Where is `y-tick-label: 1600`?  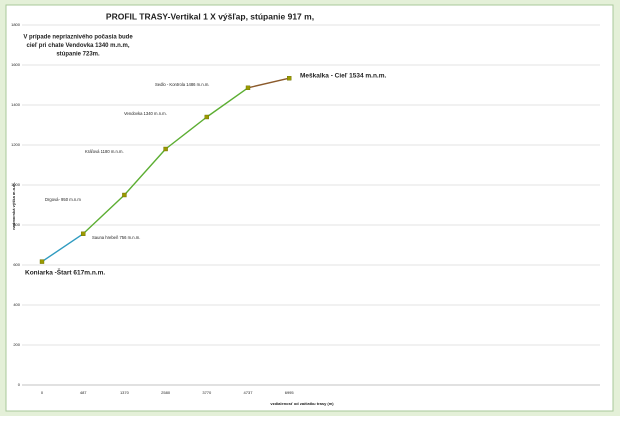 y-tick-label: 1600 is located at coordinates (16, 64).